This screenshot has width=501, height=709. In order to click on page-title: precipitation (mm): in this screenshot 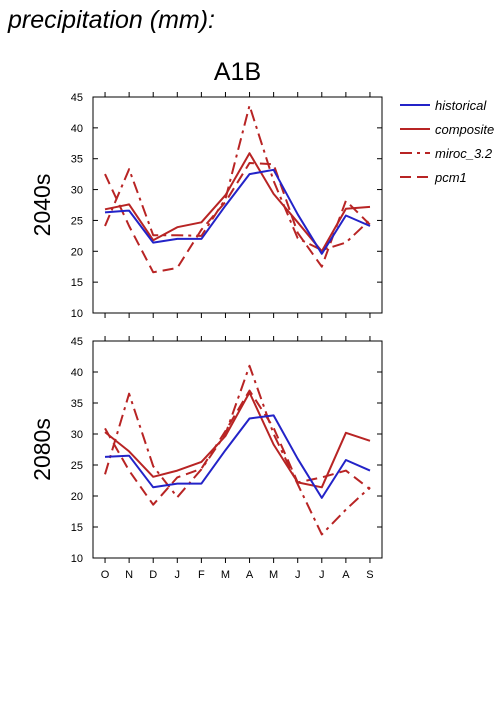, I will do `click(111, 20)`.